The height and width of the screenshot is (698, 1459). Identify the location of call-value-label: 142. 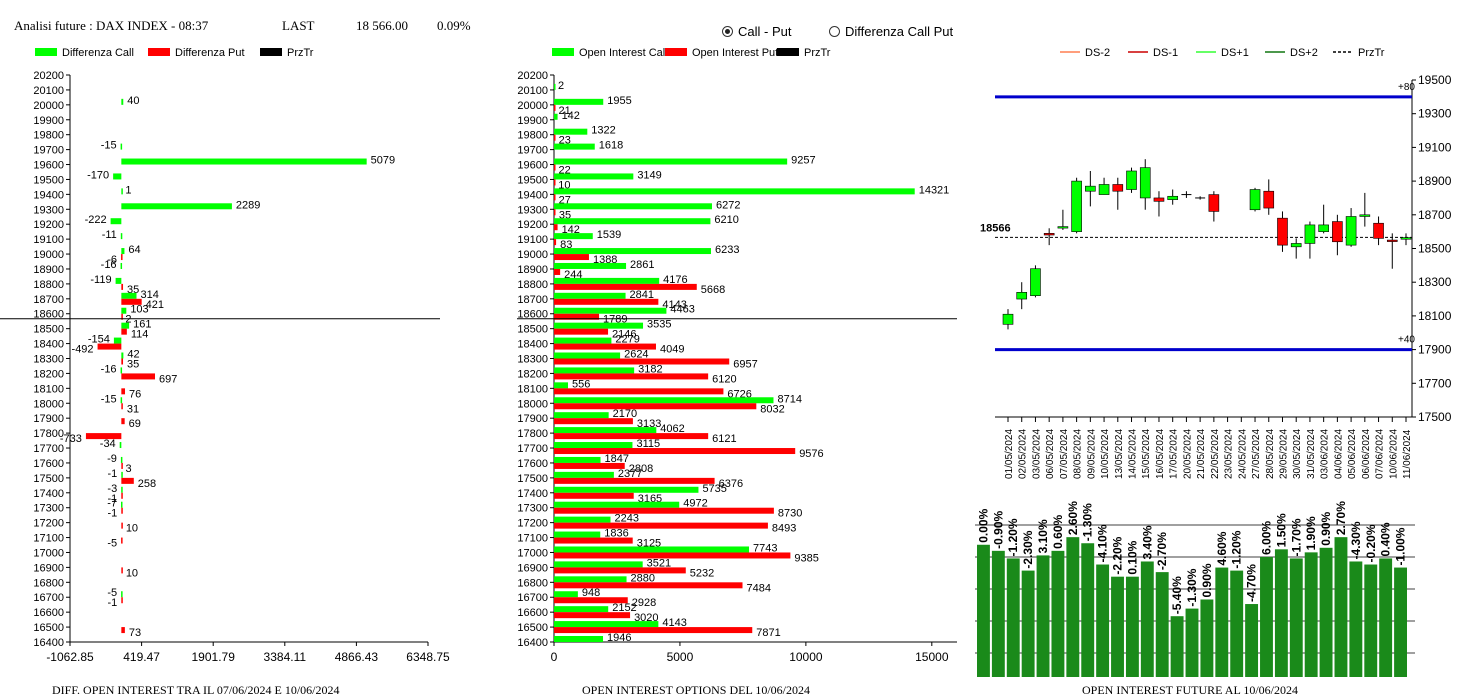
(571, 116).